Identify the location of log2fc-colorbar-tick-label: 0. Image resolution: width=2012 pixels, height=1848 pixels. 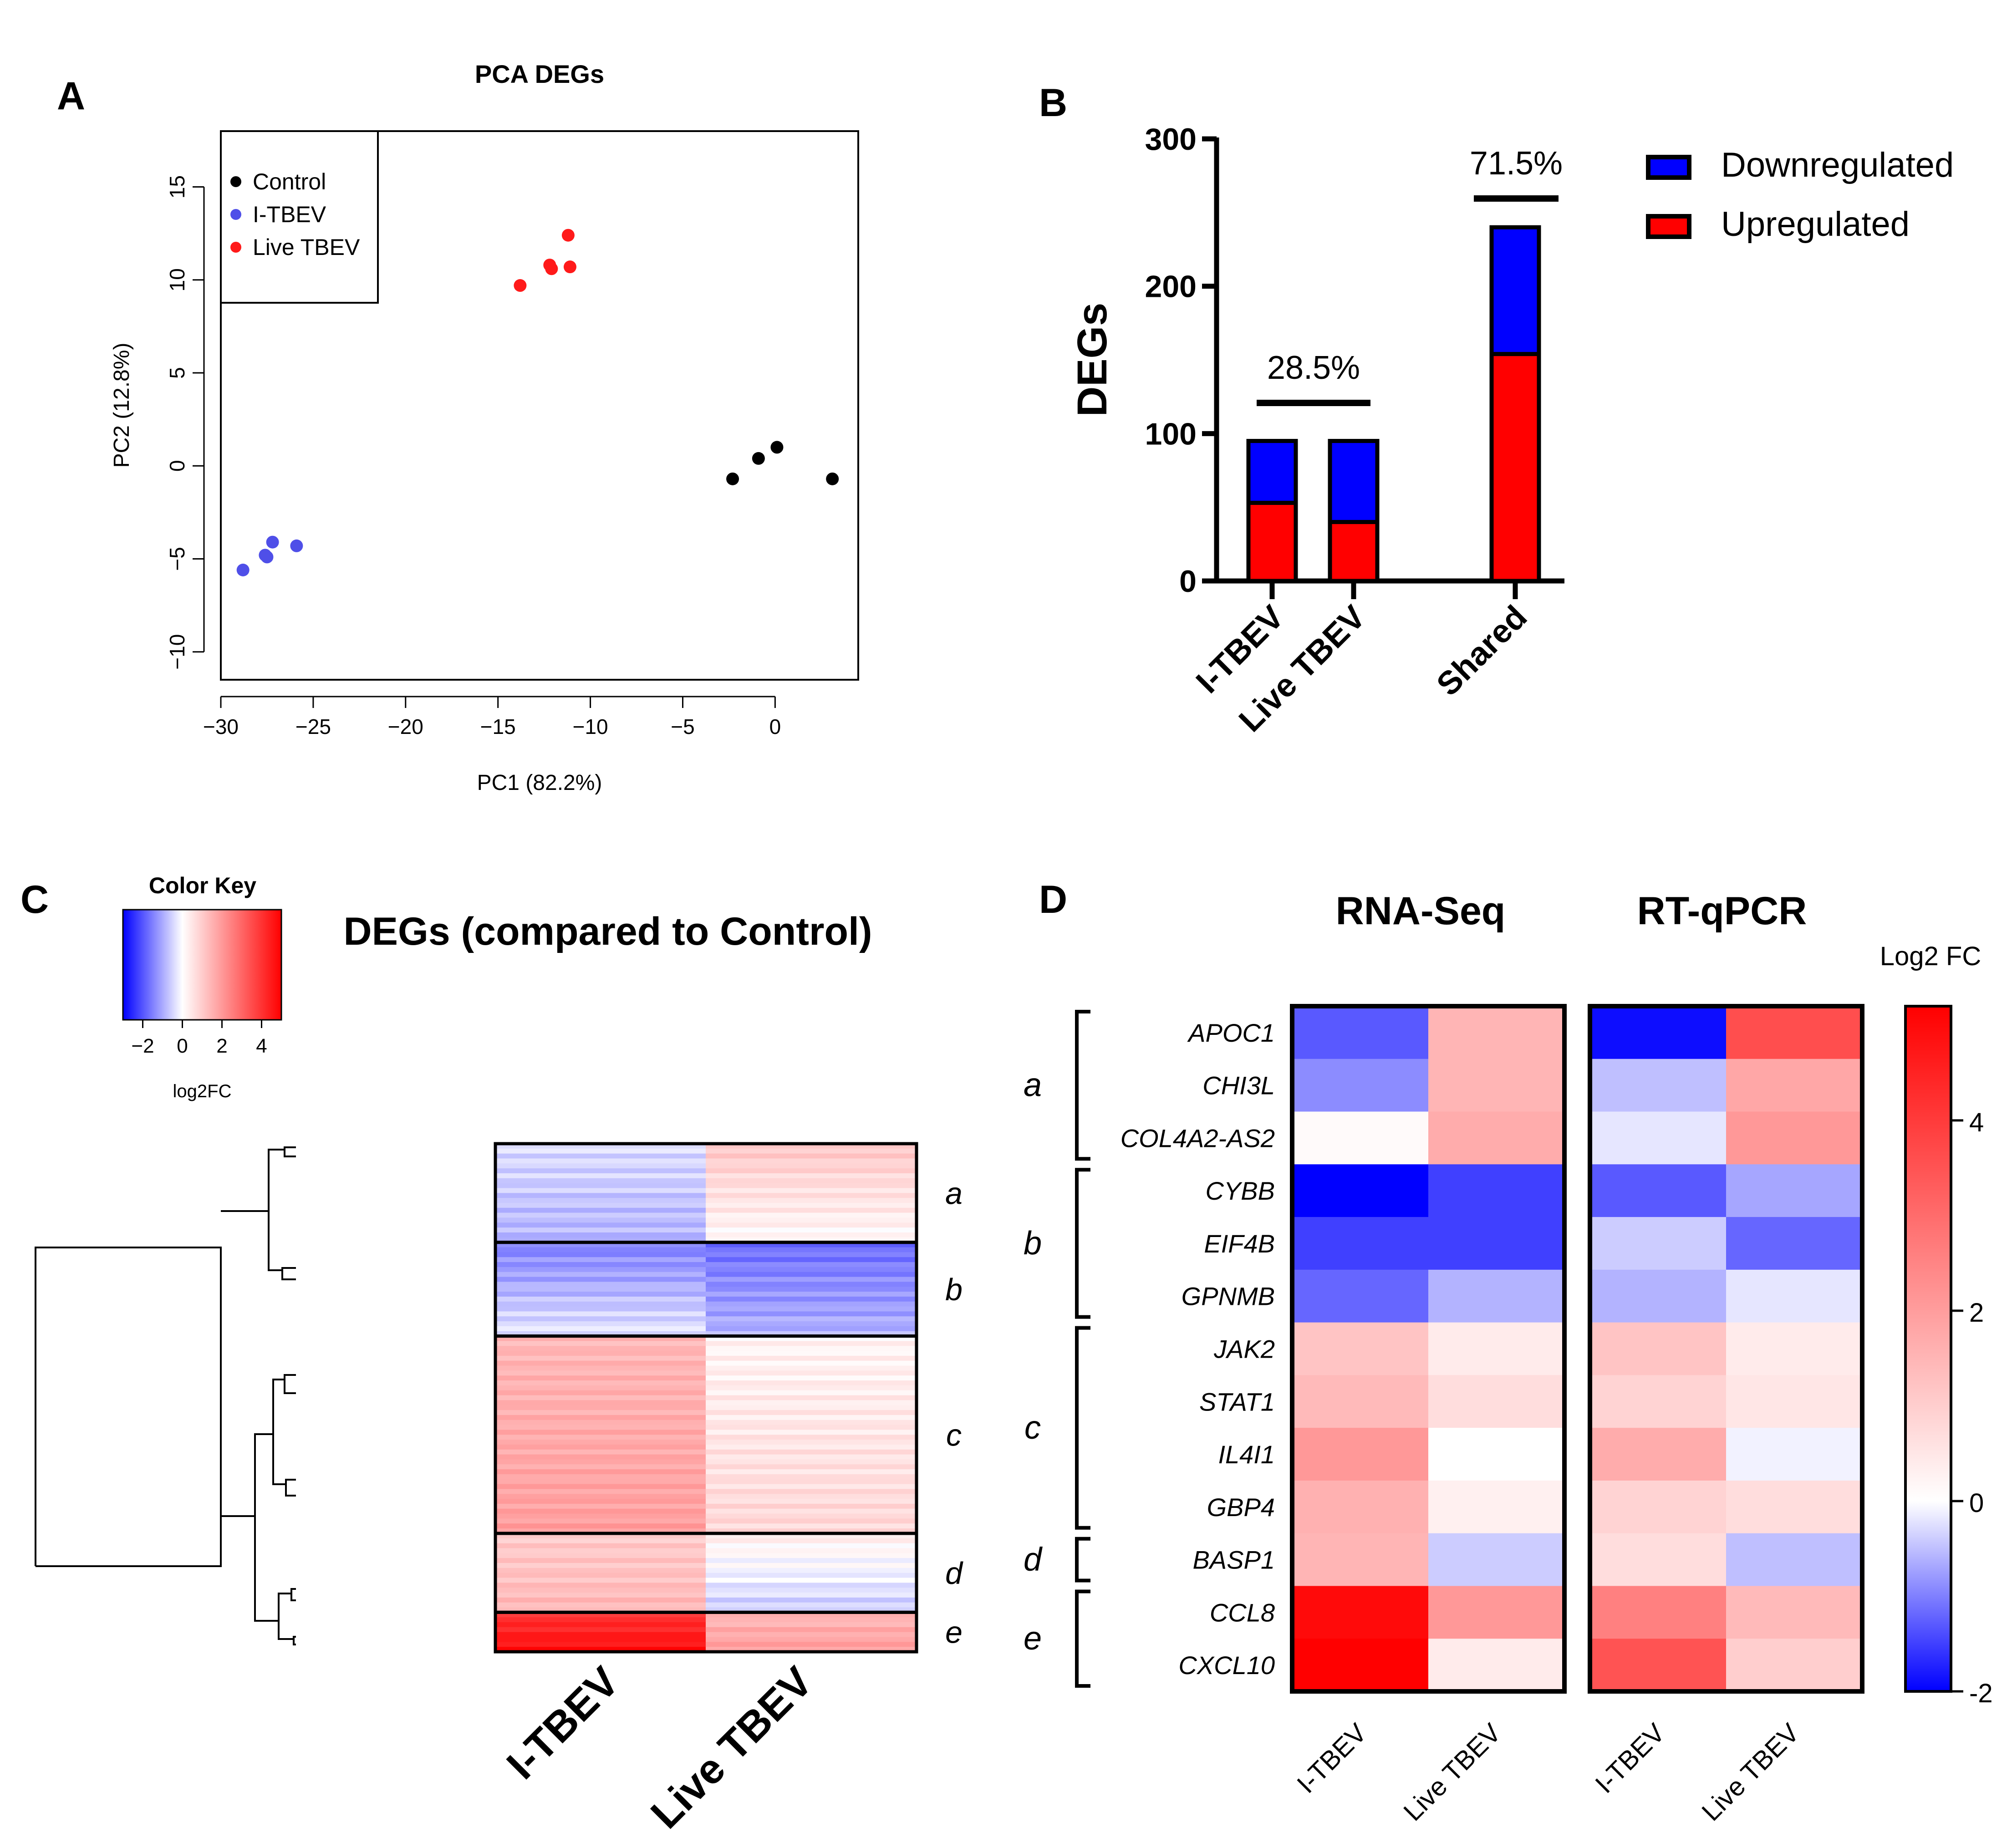
(1977, 1503).